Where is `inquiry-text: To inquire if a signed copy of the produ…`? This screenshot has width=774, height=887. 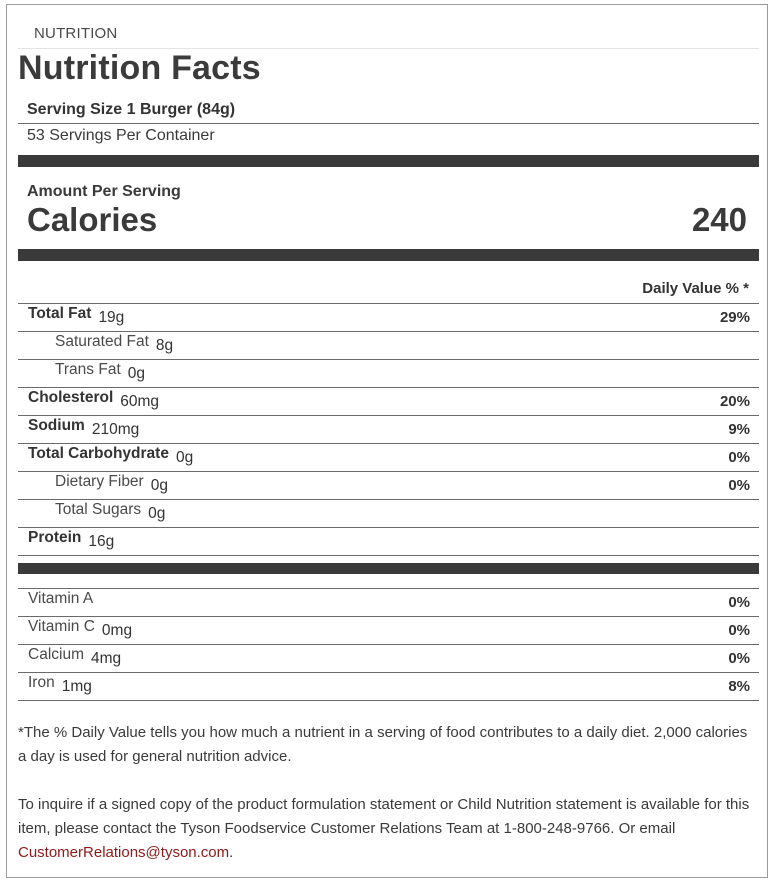
inquiry-text: To inquire if a signed copy of the produ… is located at coordinates (384, 816).